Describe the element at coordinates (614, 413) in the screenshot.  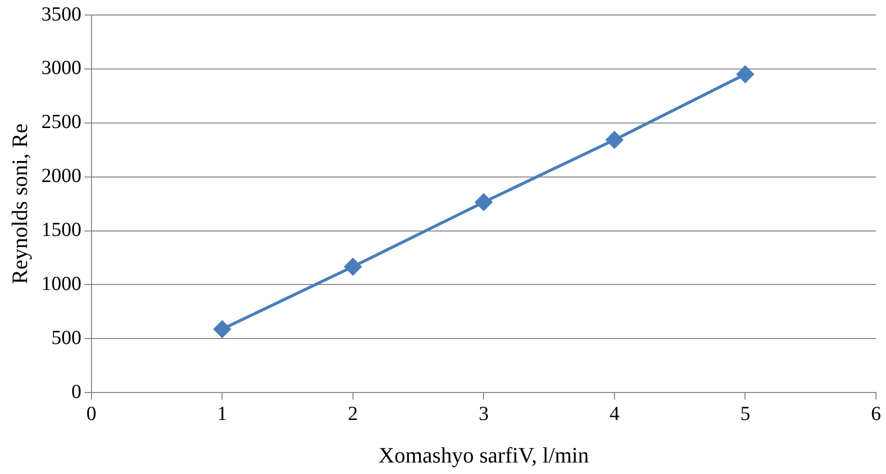
I see `x-tick-label: 4` at that location.